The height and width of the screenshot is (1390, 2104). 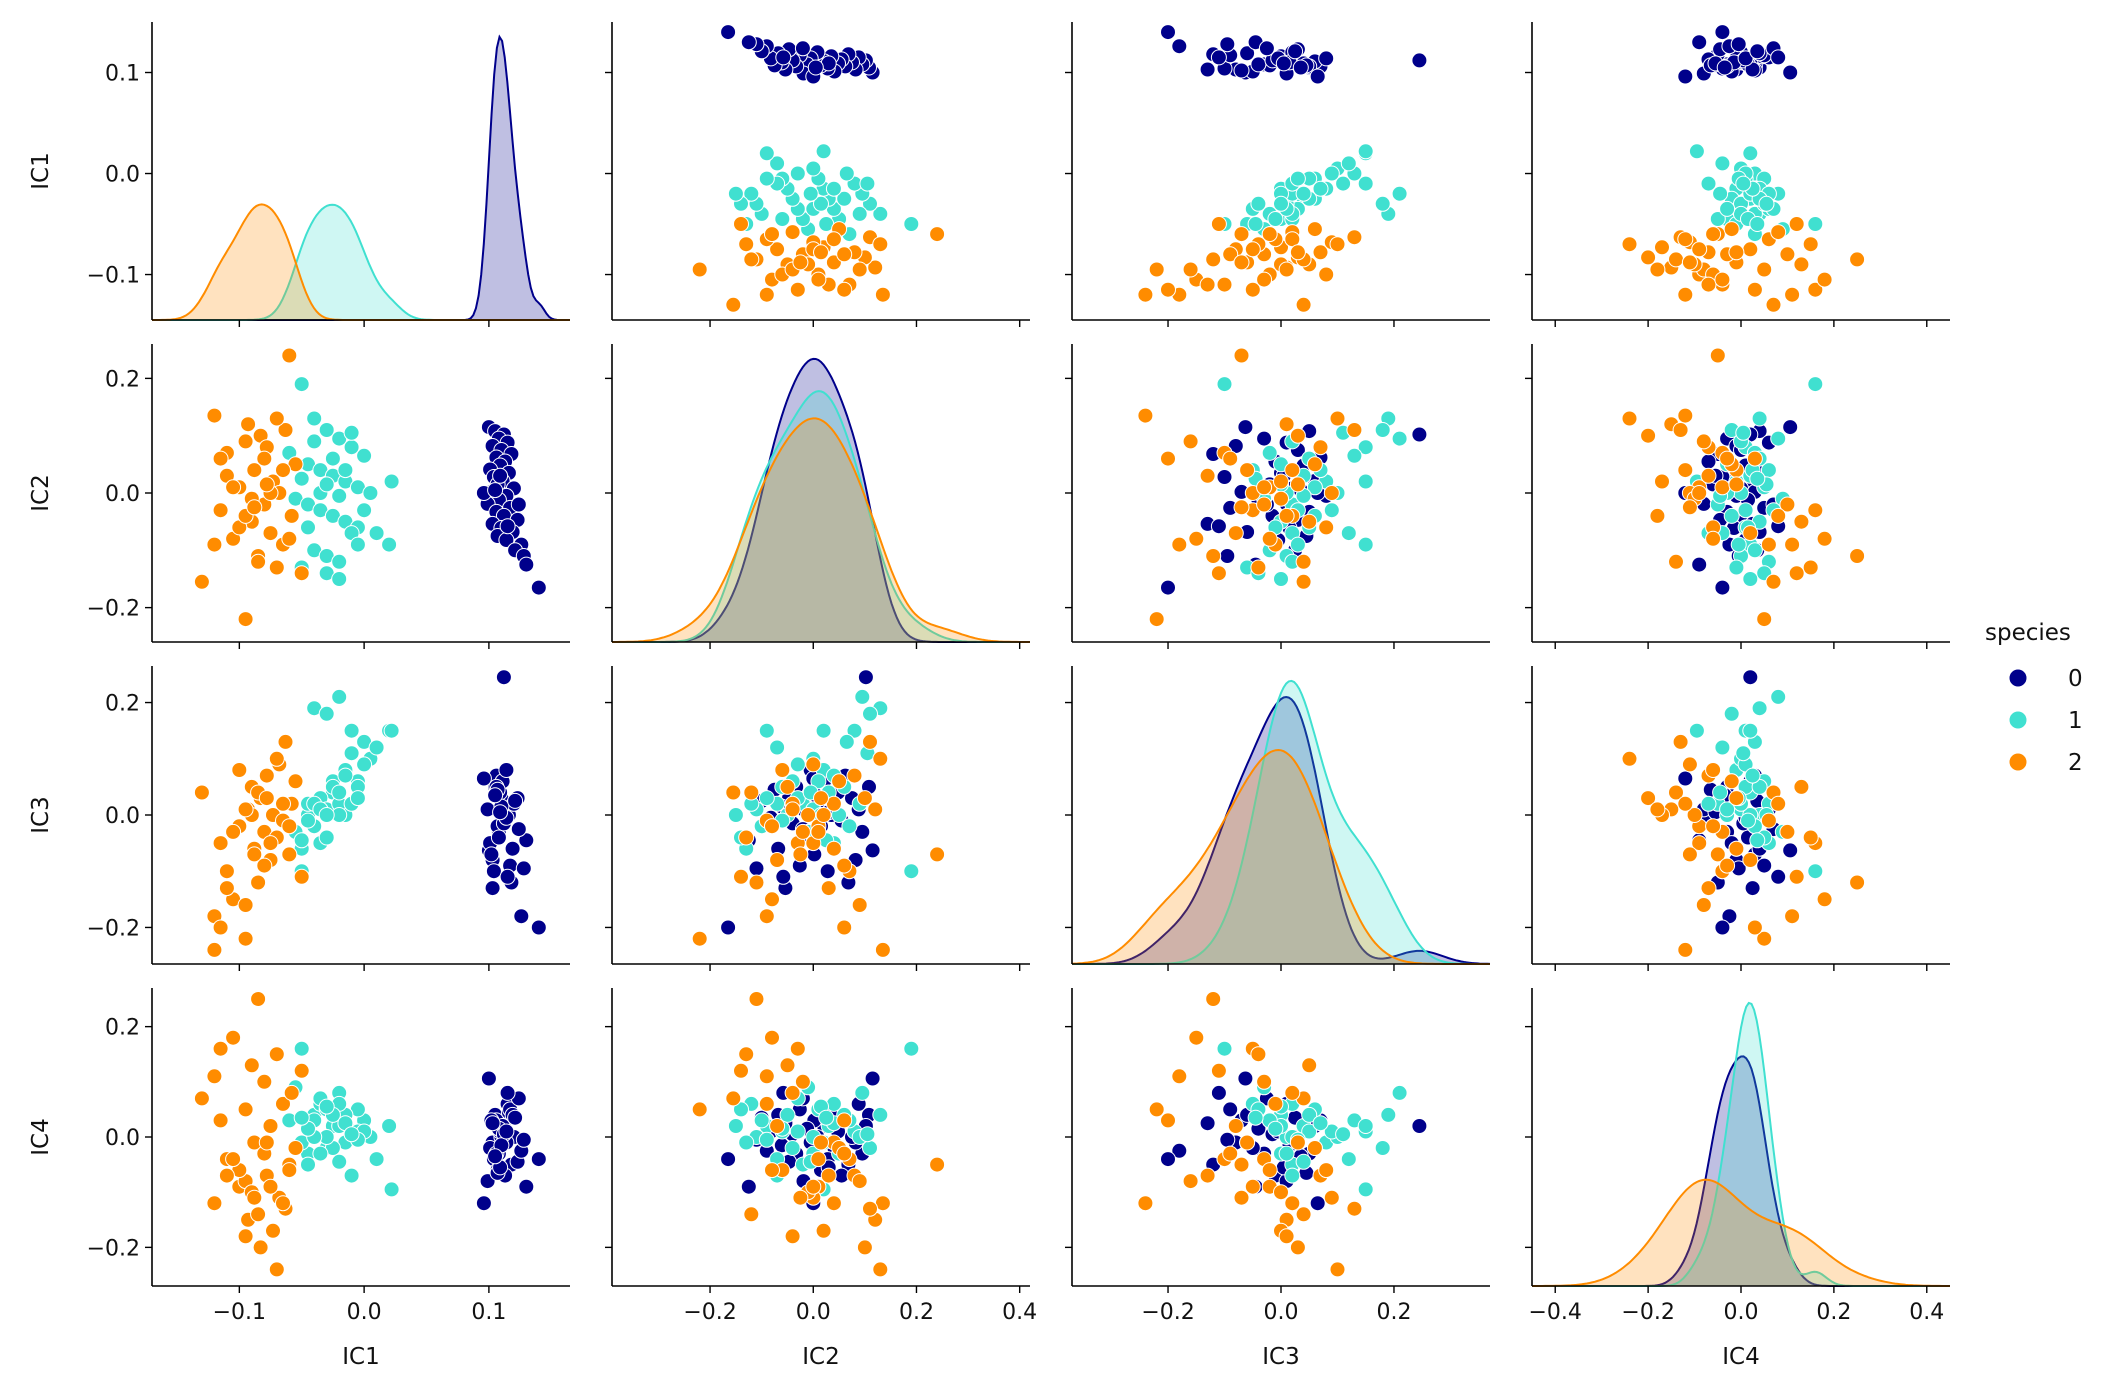 I want to click on legend: species 0 1 2, so click(x=2034, y=698).